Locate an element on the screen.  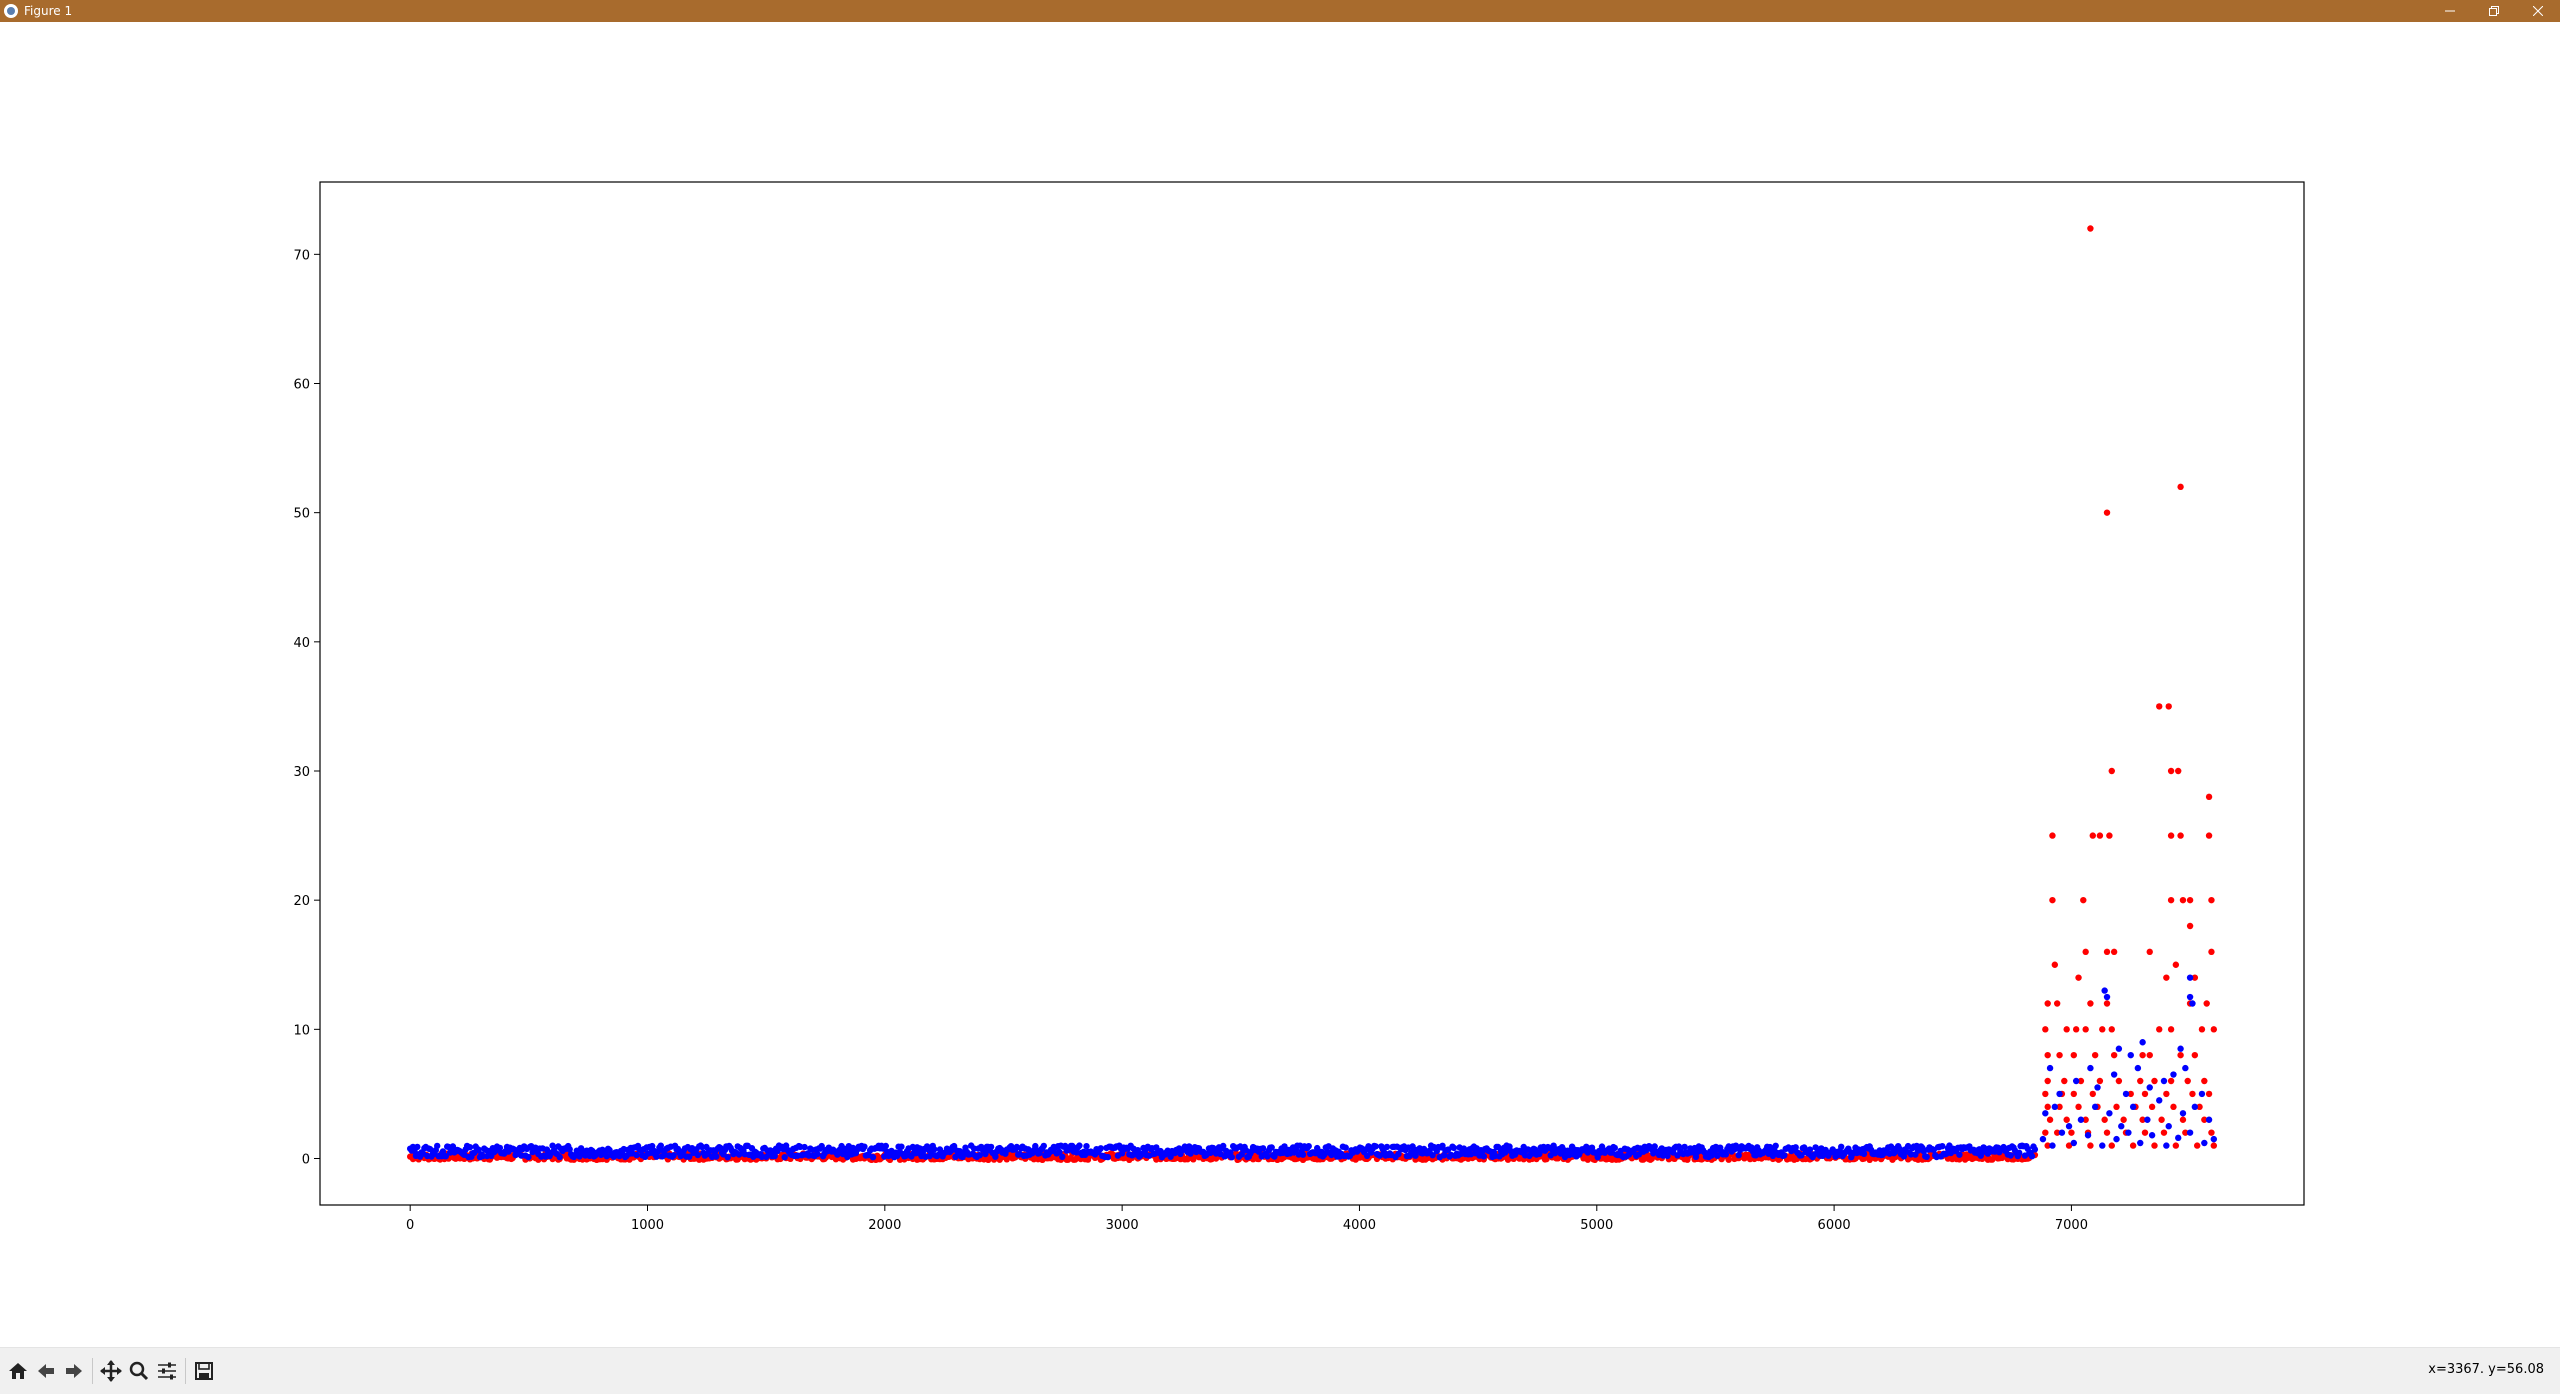
x-axis-ticks: 0 1000 2000 3000 4000 5000 6000 7000 is located at coordinates (1247, 1219).